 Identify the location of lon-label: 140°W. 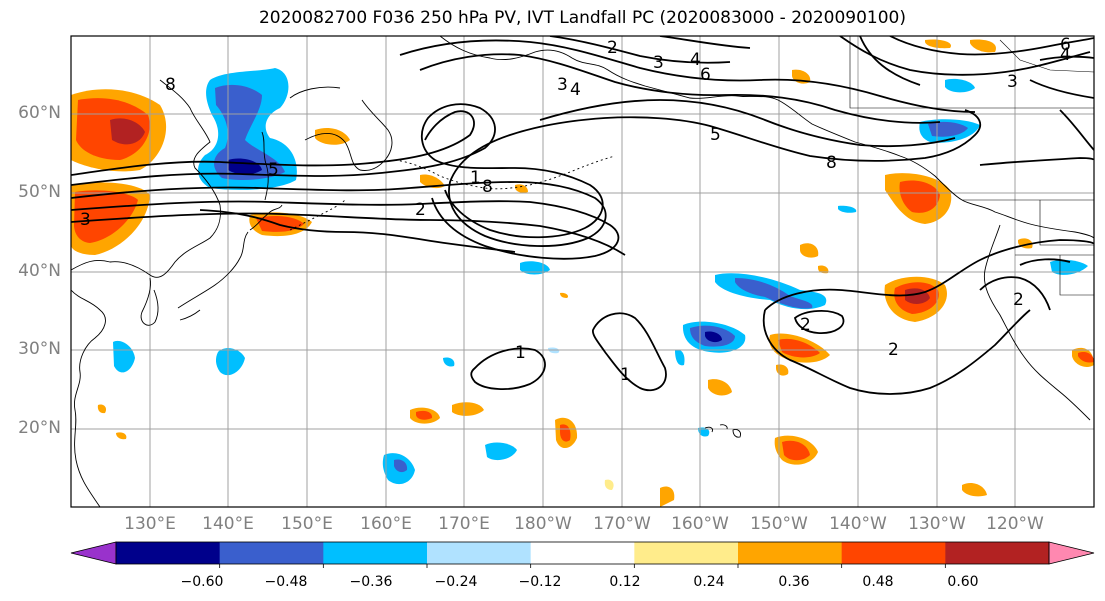
(858, 524).